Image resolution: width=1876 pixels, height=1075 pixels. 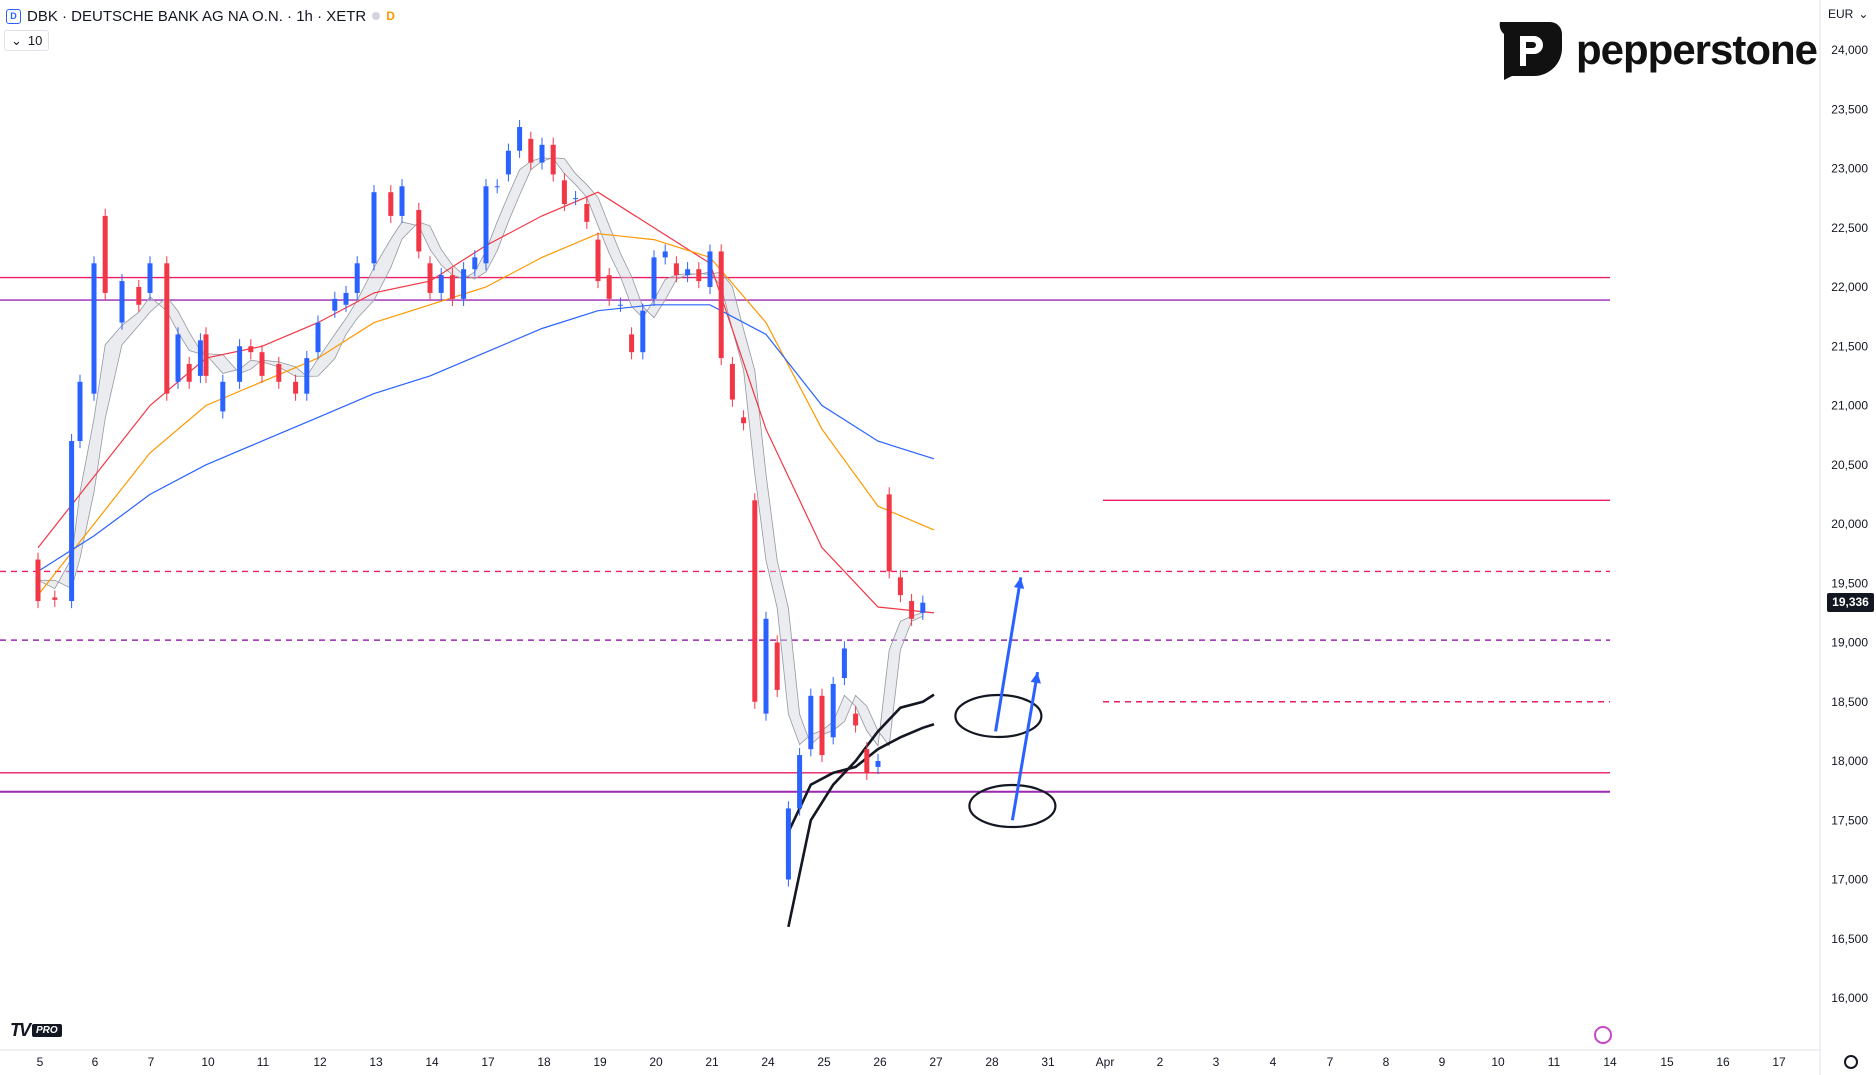 I want to click on y-tick-label: 21,000, so click(x=1849, y=406).